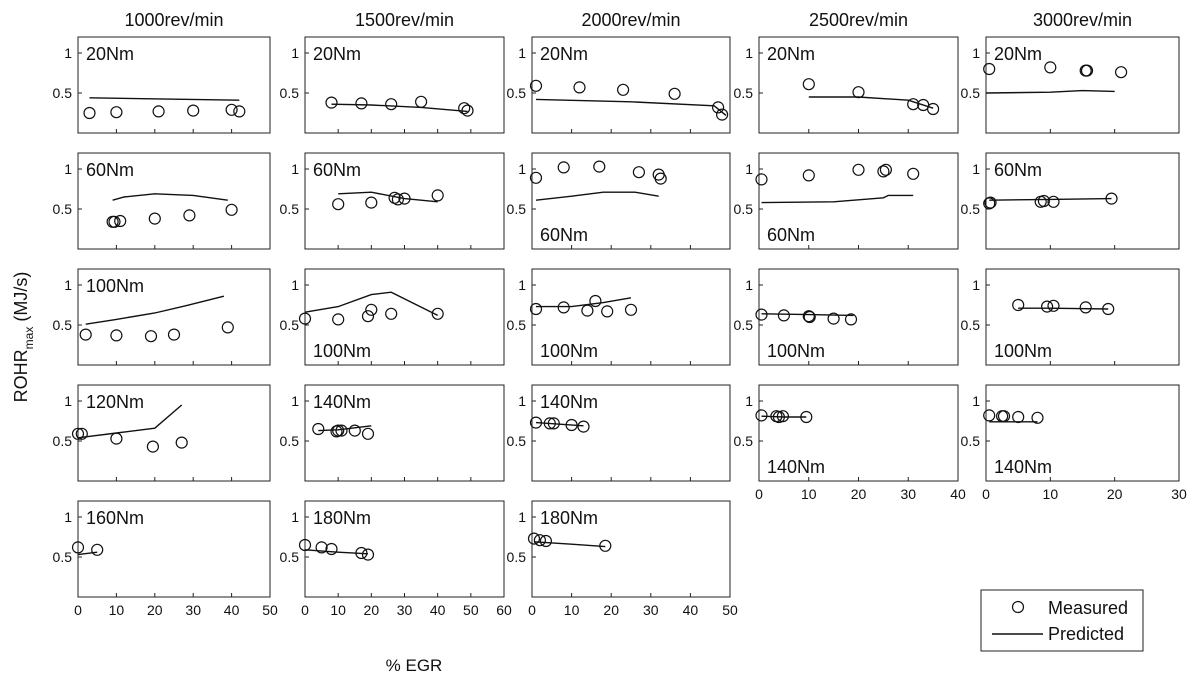 This screenshot has height=682, width=1197. Describe the element at coordinates (1018, 607) in the screenshot. I see `legend-measured-marker` at that location.